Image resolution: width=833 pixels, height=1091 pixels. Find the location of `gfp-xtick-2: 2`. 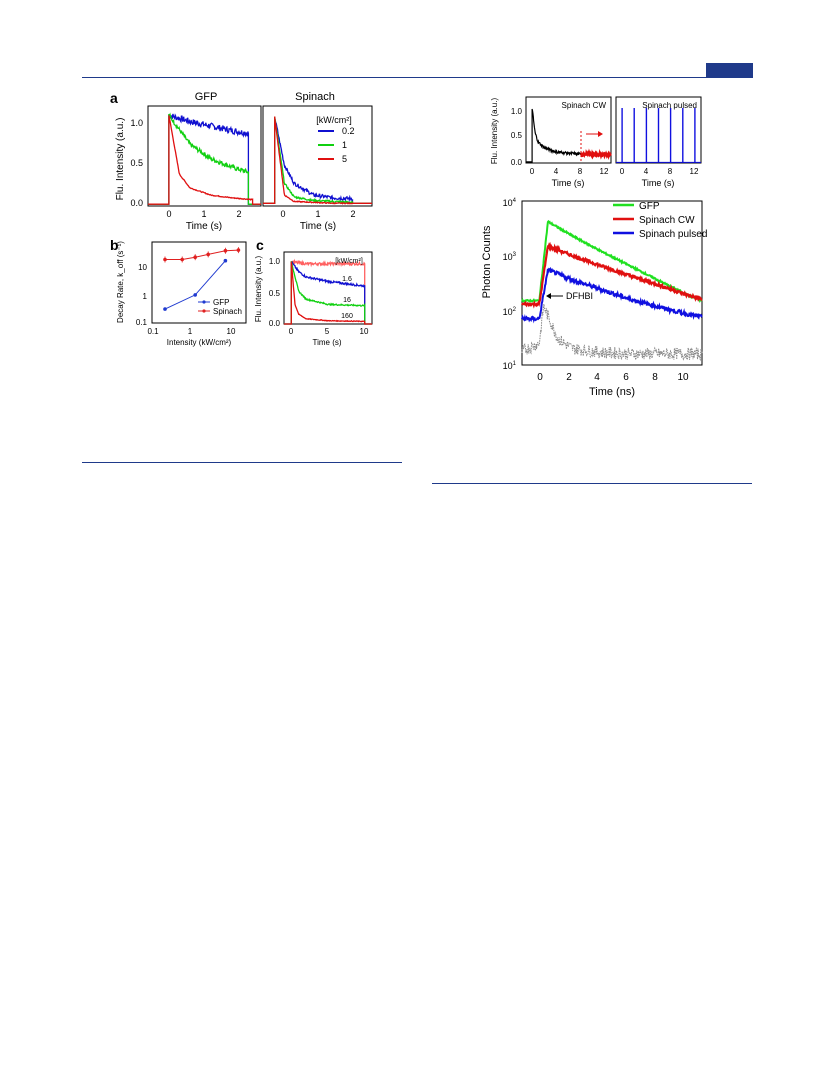

gfp-xtick-2: 2 is located at coordinates (238, 214).